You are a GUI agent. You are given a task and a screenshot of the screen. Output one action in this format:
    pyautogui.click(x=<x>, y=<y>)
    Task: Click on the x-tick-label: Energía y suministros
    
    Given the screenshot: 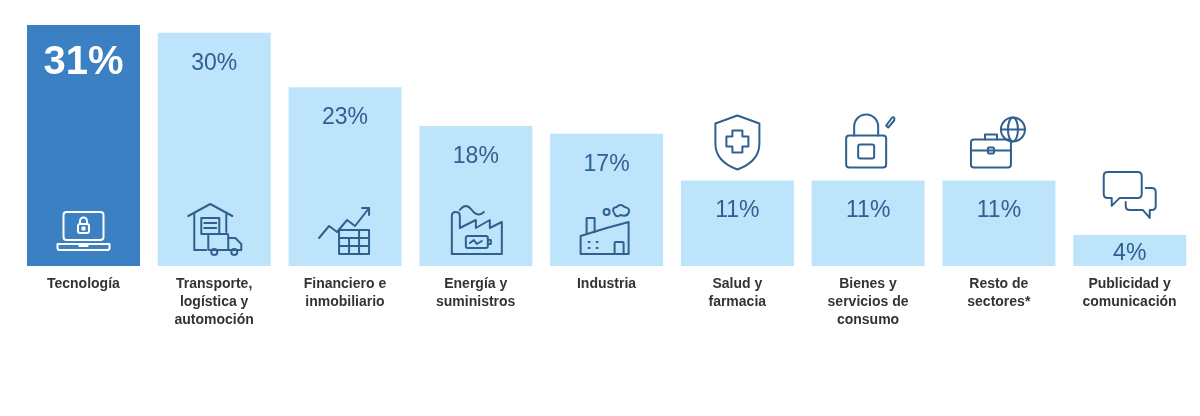 What is the action you would take?
    pyautogui.click(x=476, y=292)
    